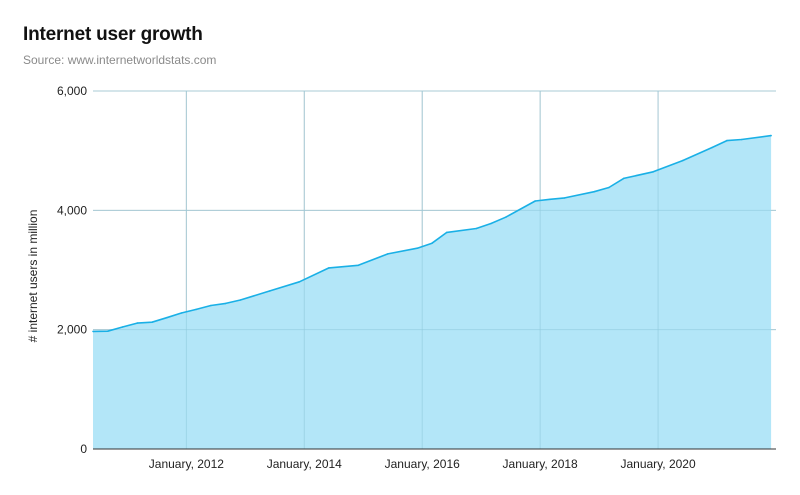 The width and height of the screenshot is (800, 495). I want to click on y-tick-label: 4,000, so click(72, 210).